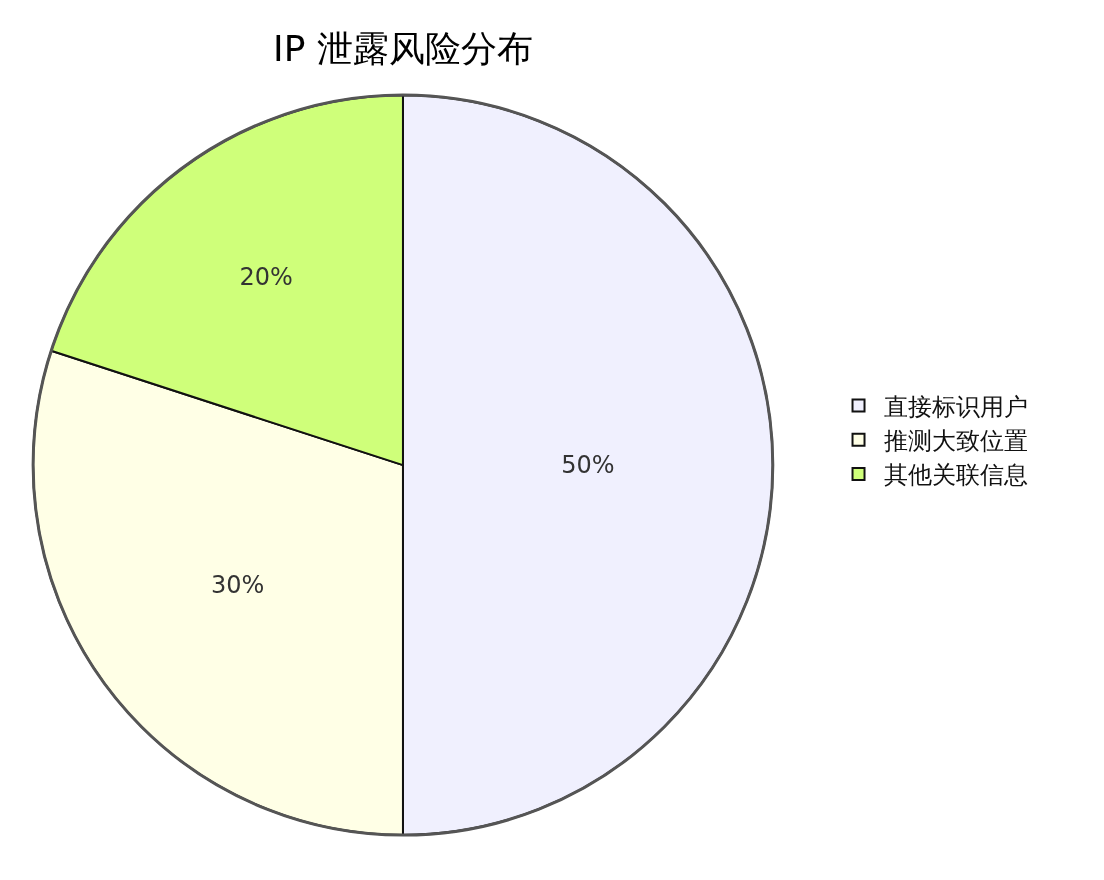 The height and width of the screenshot is (880, 1104). I want to click on legend-label: 直接标识用户, so click(955, 406).